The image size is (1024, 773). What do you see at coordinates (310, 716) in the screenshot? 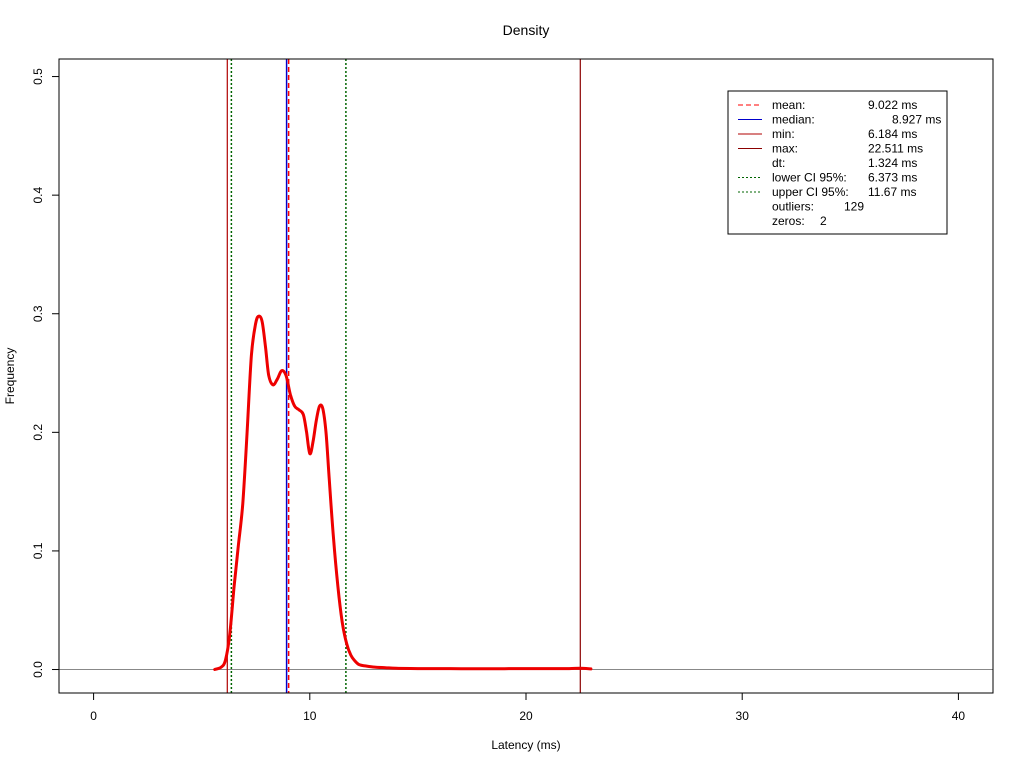
I see `x-tick-label: 10` at bounding box center [310, 716].